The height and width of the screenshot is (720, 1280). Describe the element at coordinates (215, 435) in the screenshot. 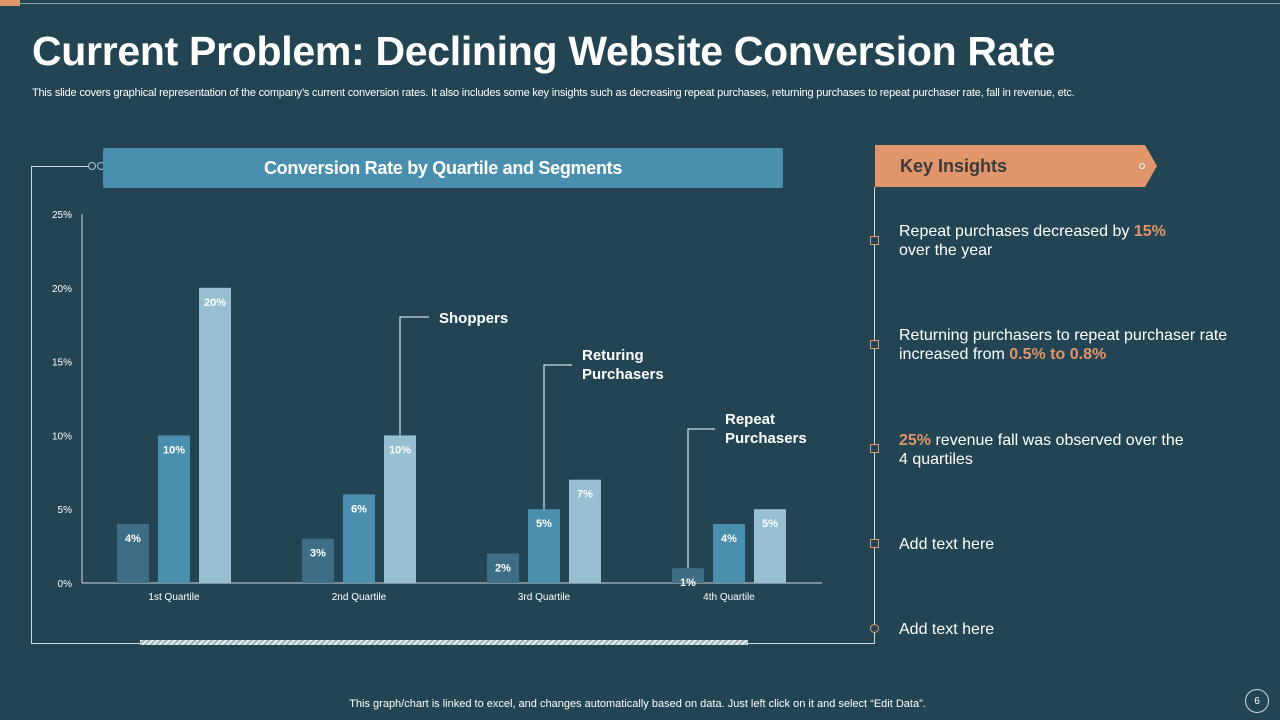

I see `bar-shoppers-q1` at that location.